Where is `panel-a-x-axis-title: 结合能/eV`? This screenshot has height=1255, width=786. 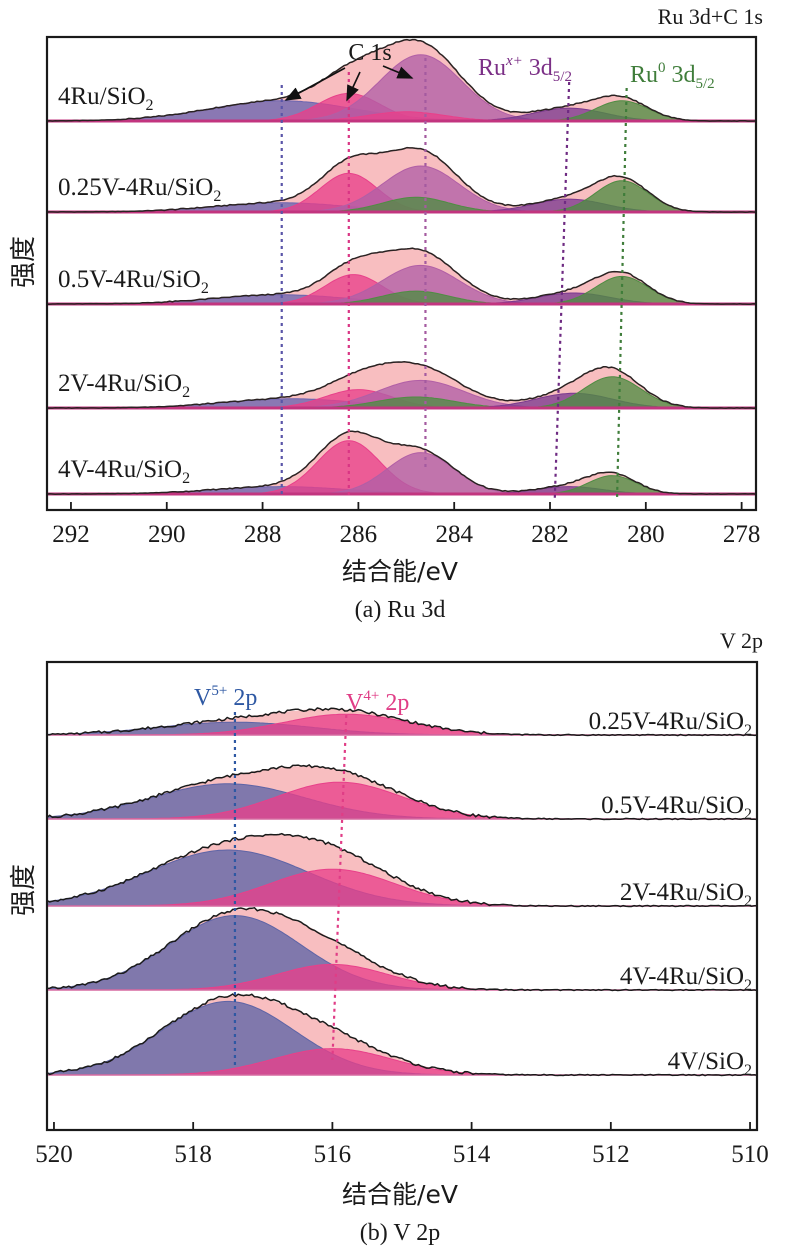
panel-a-x-axis-title: 结合能/eV is located at coordinates (400, 571).